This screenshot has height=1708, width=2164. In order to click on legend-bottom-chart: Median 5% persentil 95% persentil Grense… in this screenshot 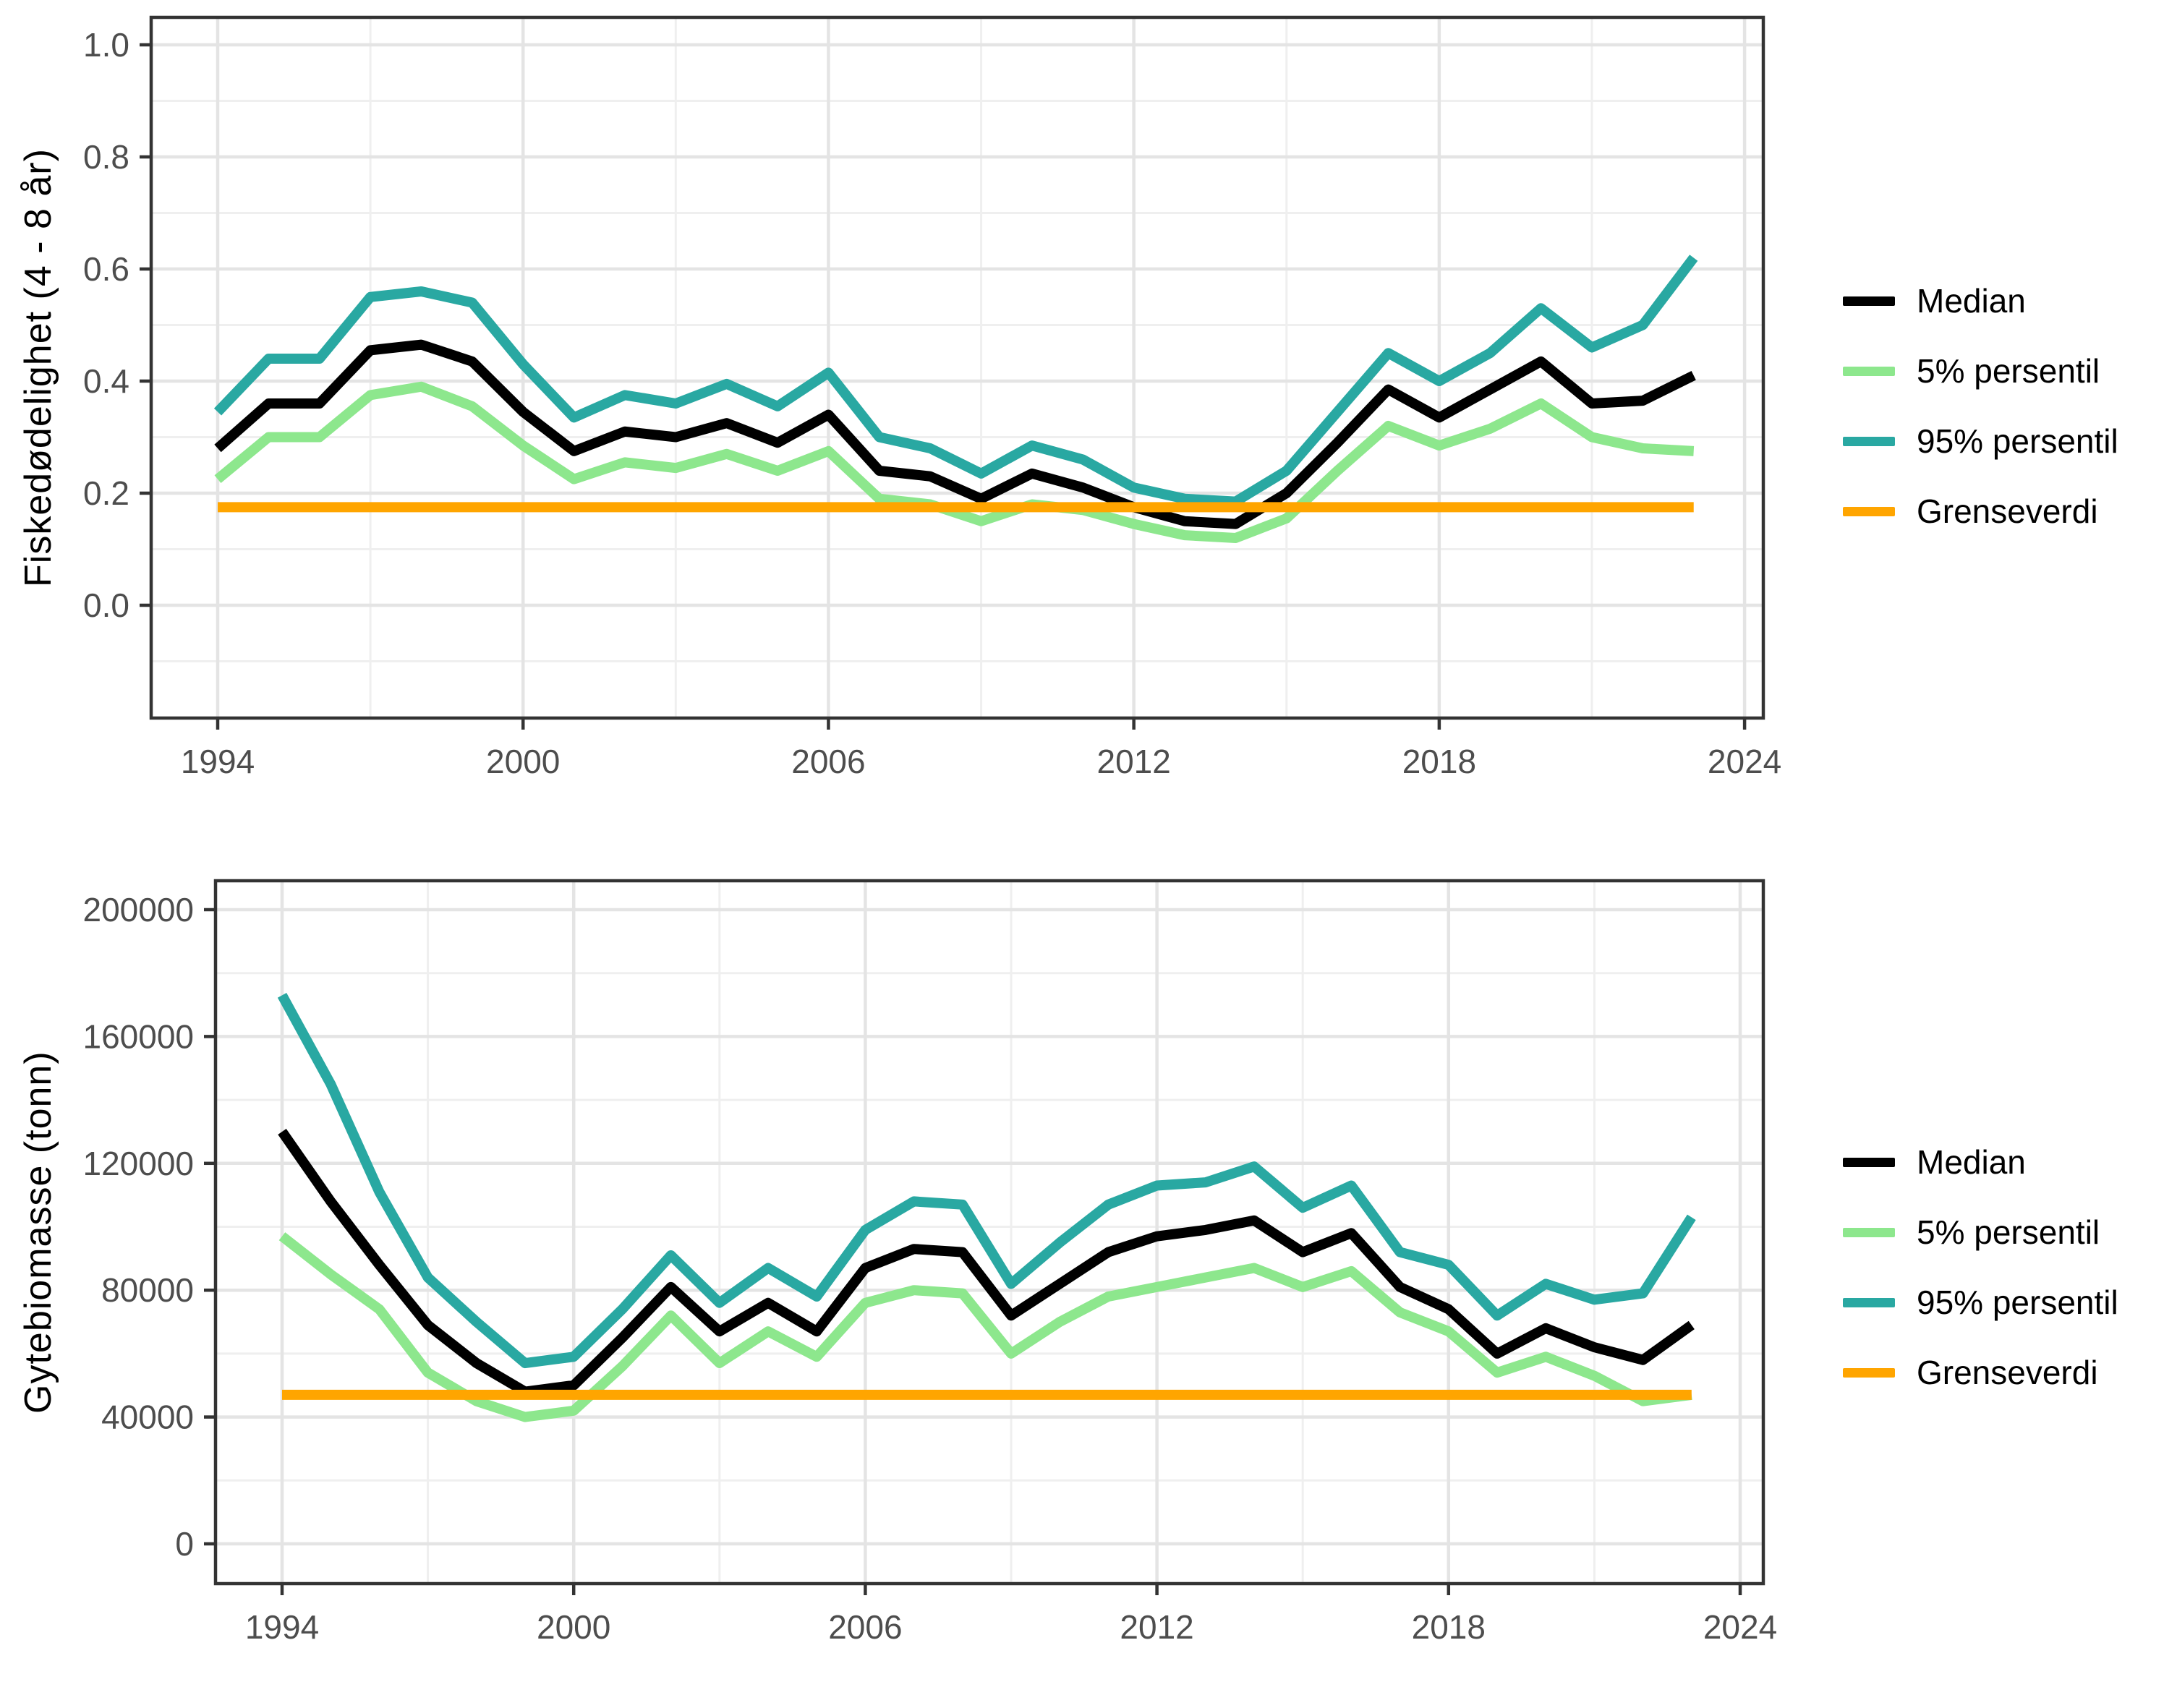, I will do `click(1980, 1267)`.